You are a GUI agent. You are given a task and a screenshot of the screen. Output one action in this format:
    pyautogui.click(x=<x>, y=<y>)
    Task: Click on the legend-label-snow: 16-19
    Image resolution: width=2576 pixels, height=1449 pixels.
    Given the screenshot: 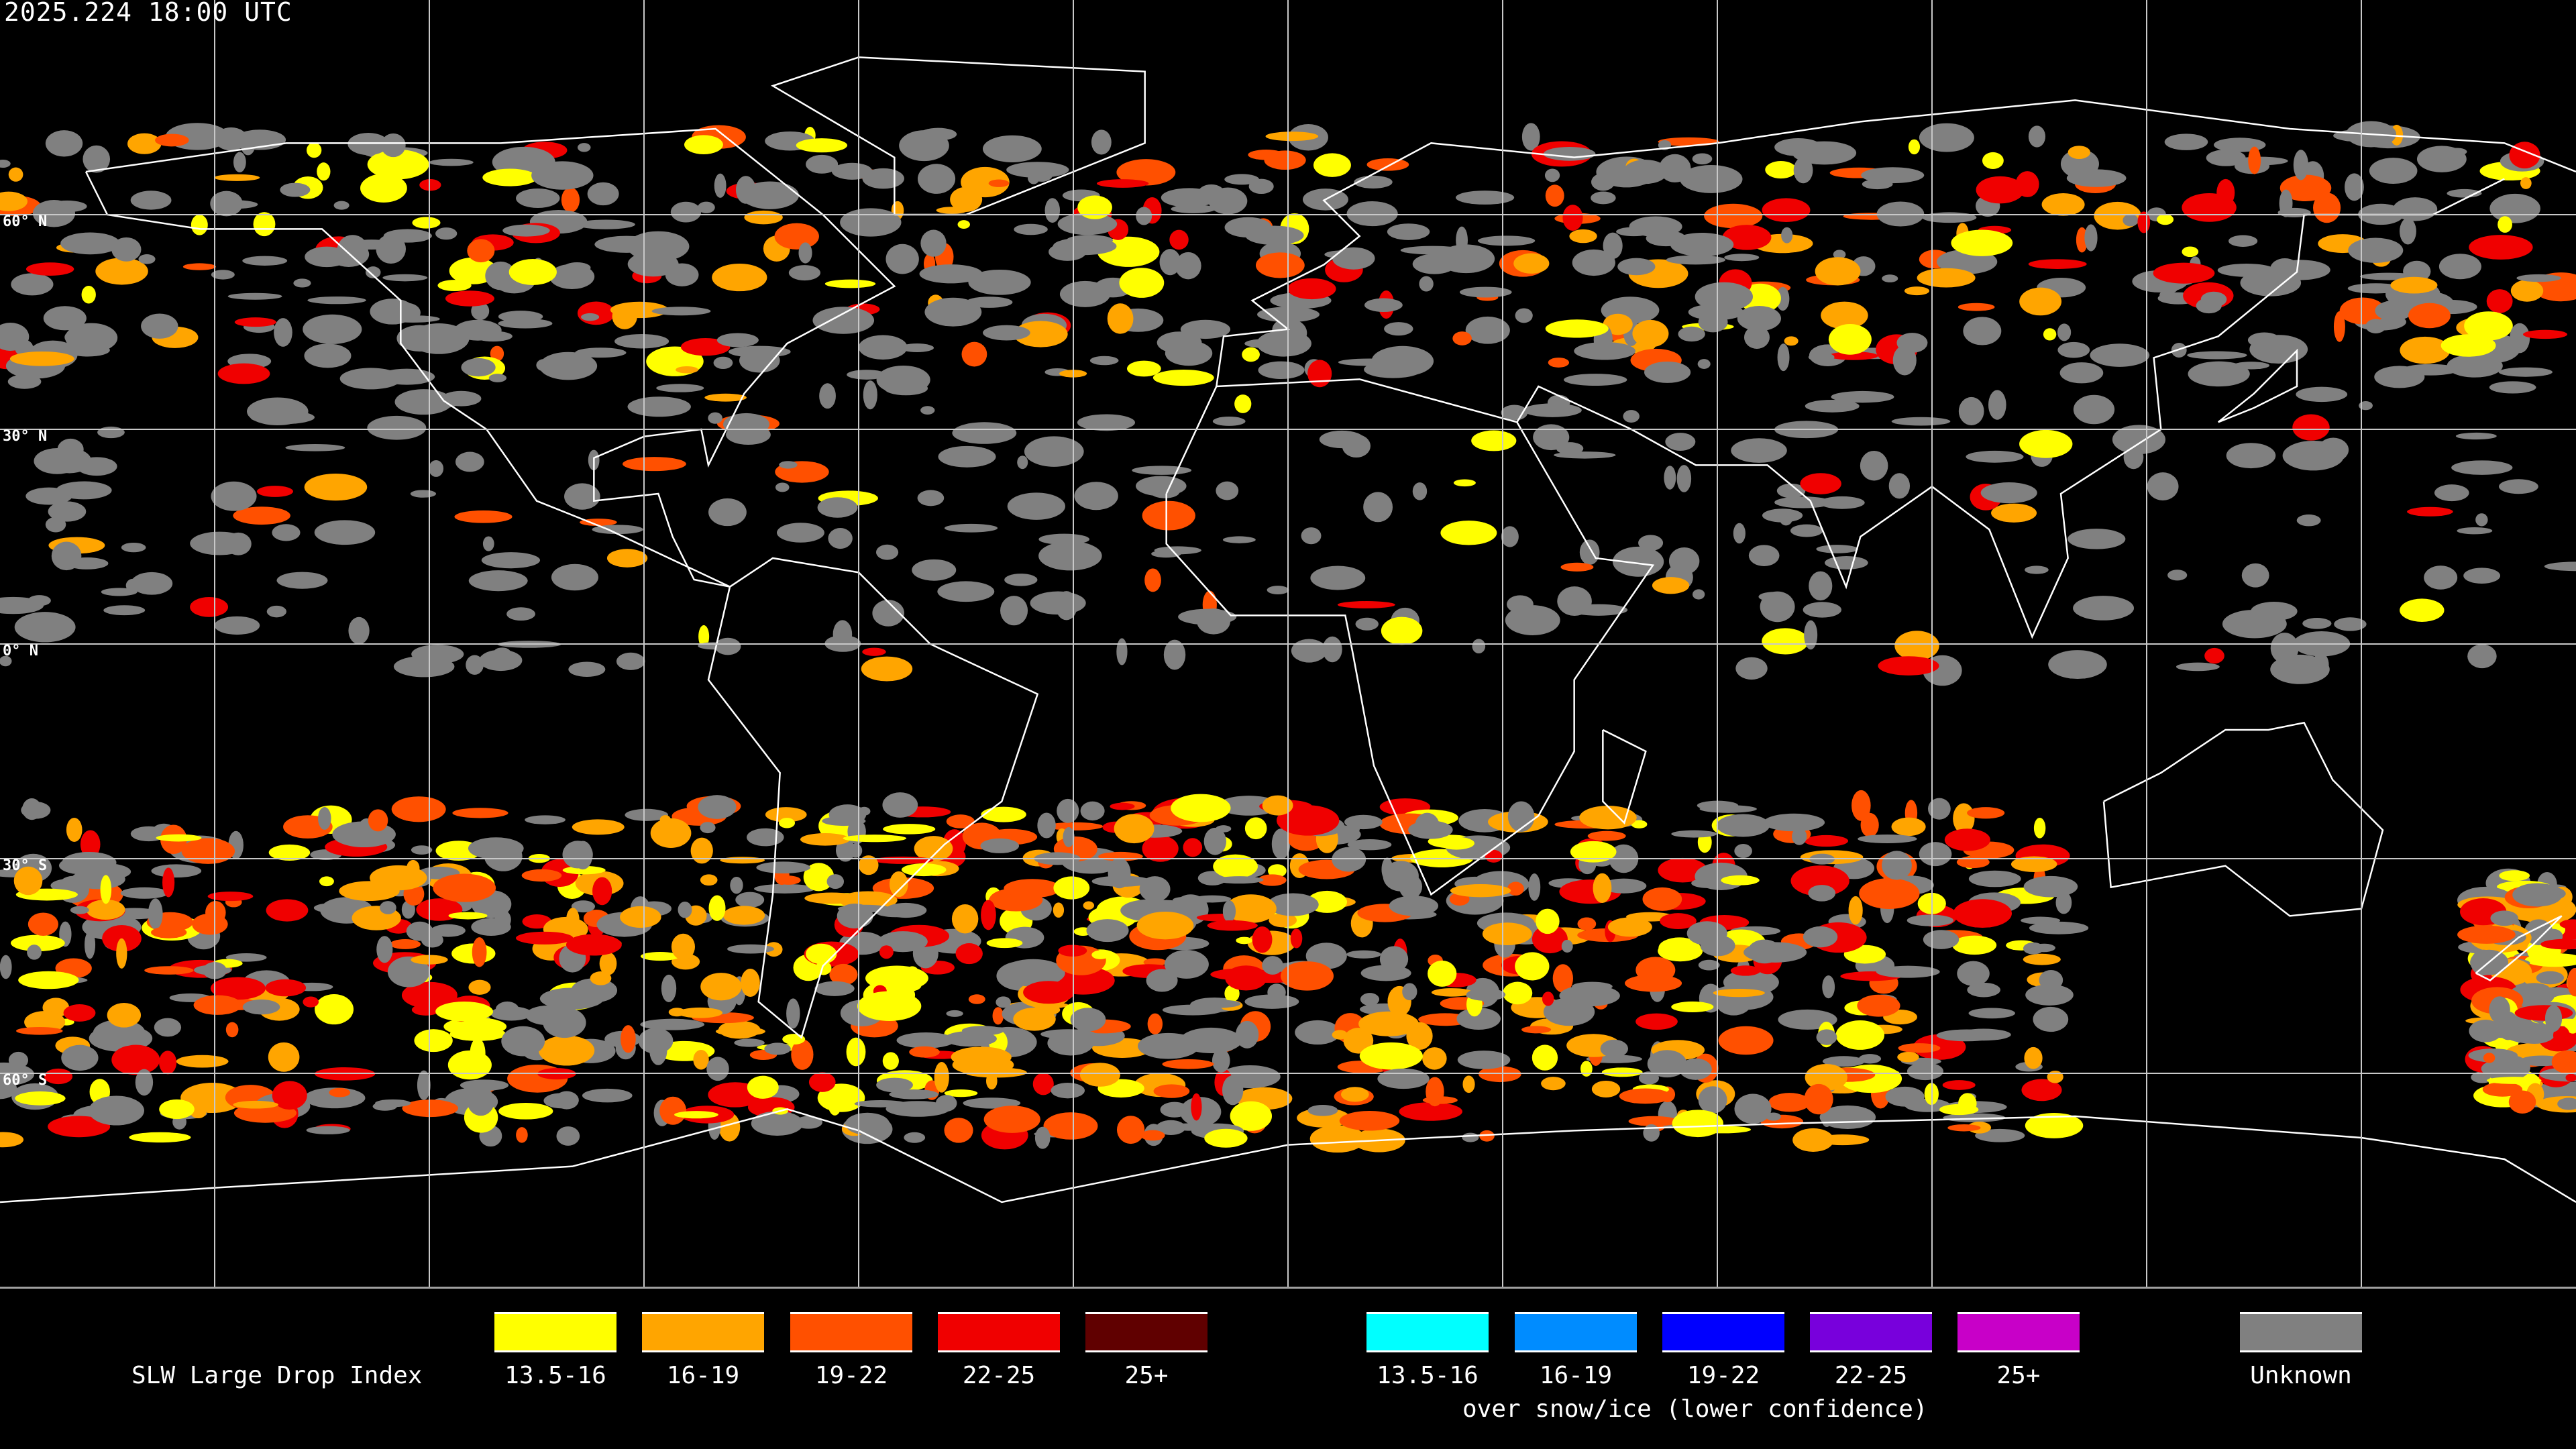 What is the action you would take?
    pyautogui.click(x=1576, y=1375)
    